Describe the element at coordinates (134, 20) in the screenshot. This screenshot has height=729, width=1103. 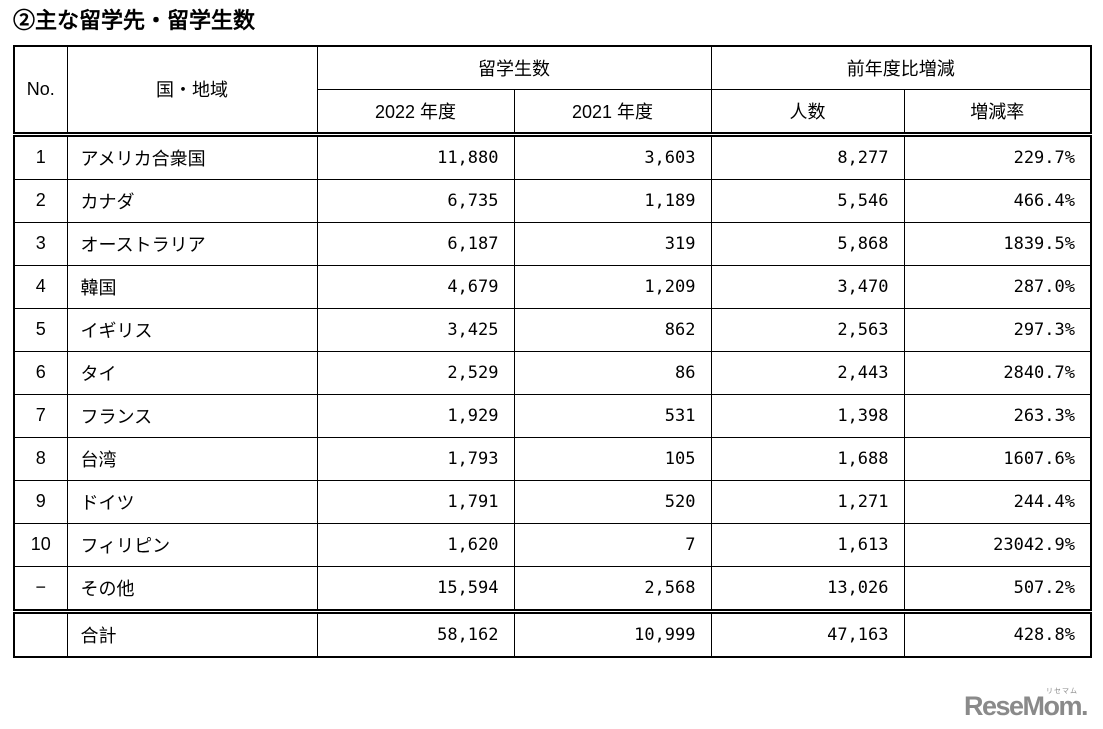
I see `page-title: ②主な留学先・留学生数` at that location.